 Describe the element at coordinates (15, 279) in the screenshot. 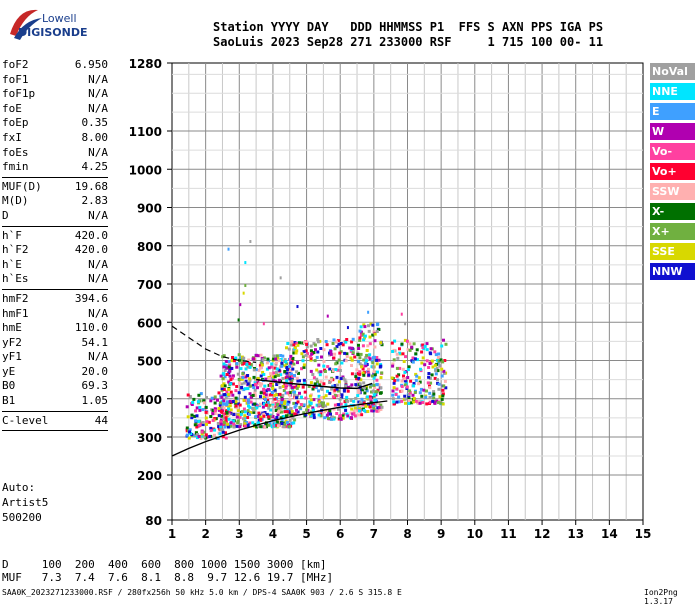

I see `param-name: h`Es` at that location.